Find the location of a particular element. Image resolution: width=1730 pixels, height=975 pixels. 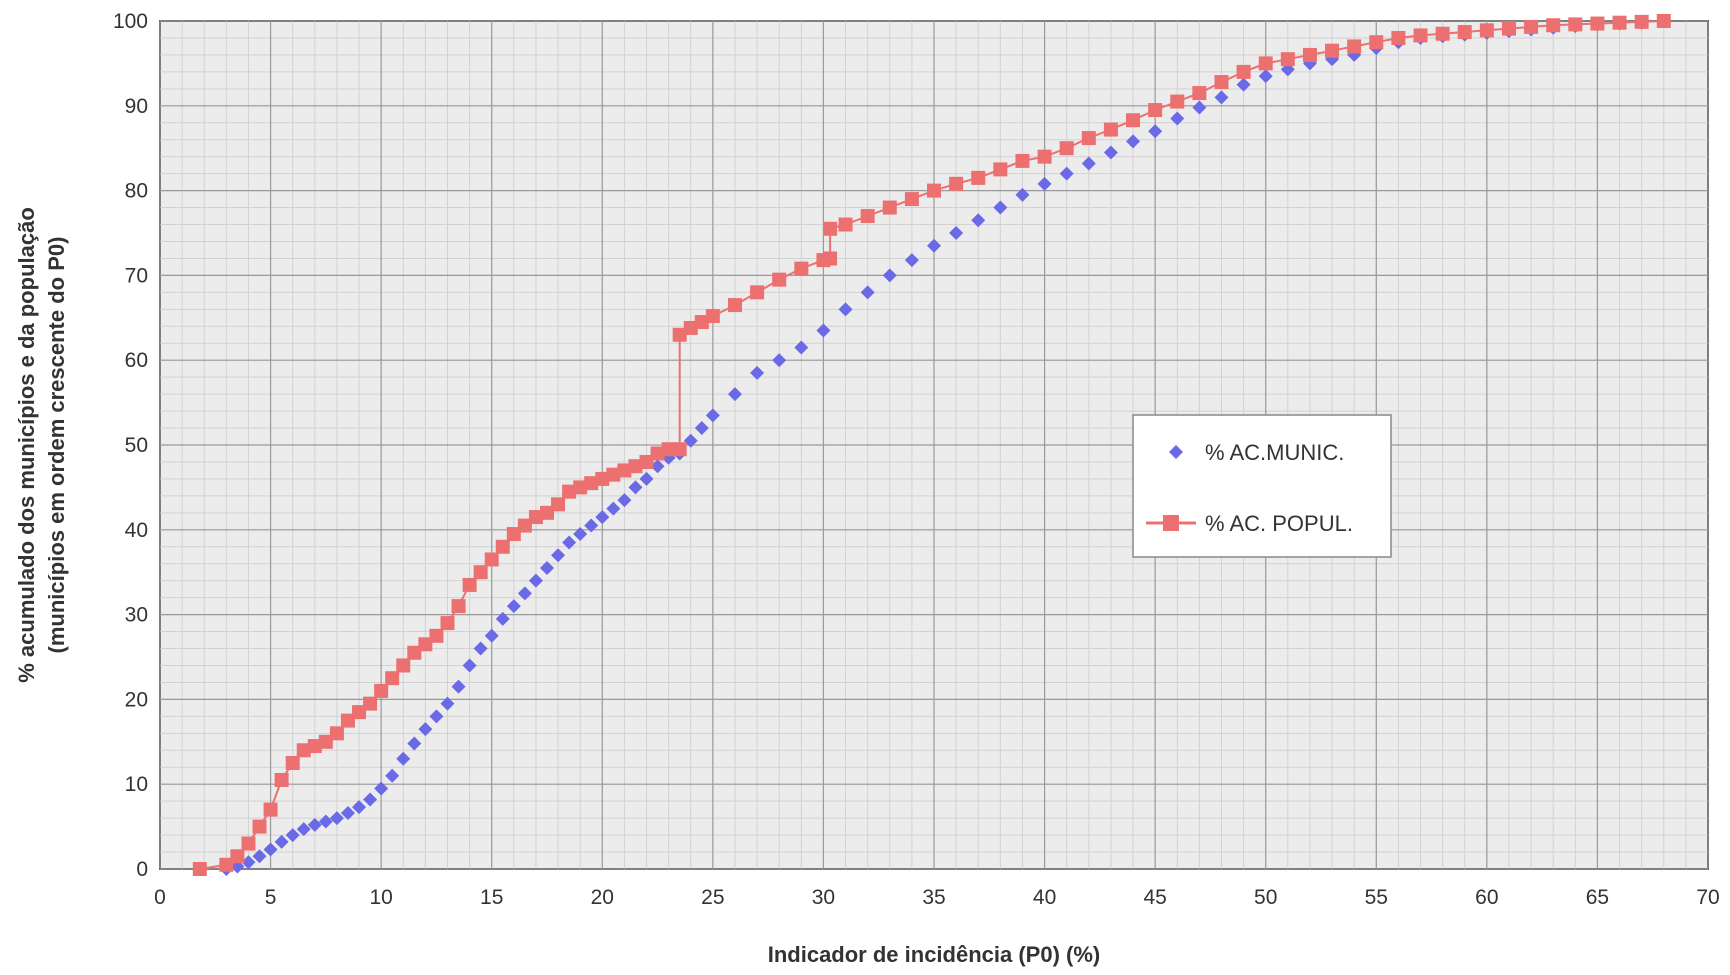

x-axis-title: Indicador de incidência (P0) (%) is located at coordinates (934, 954).